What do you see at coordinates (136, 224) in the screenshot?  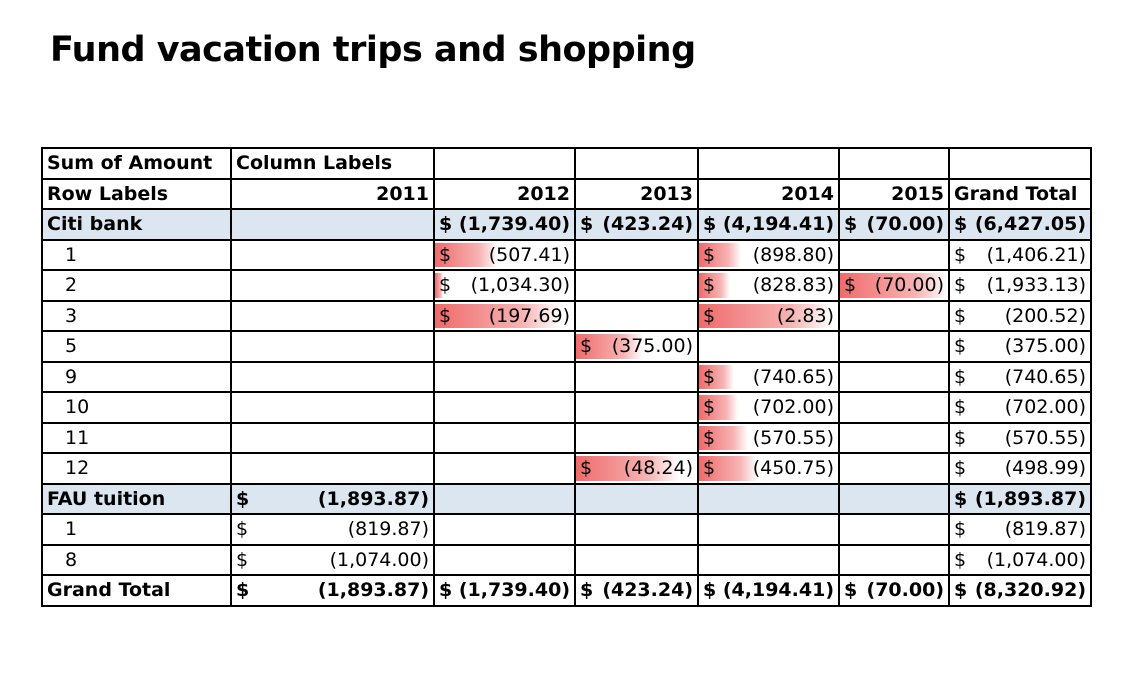 I see `row-label: Citi bank` at bounding box center [136, 224].